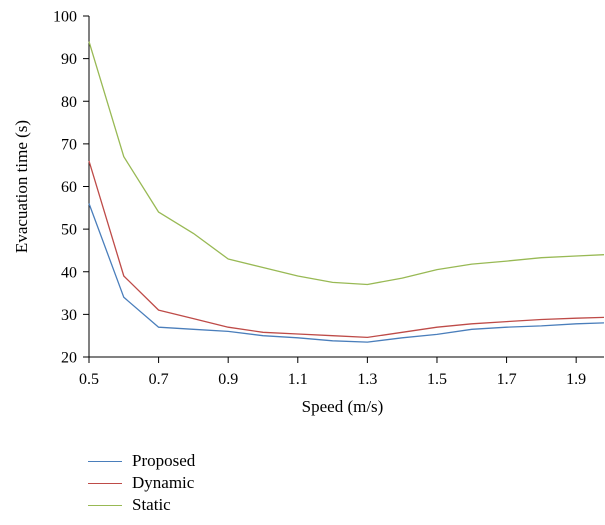  What do you see at coordinates (65, 17) in the screenshot?
I see `y-tick-label: 100` at bounding box center [65, 17].